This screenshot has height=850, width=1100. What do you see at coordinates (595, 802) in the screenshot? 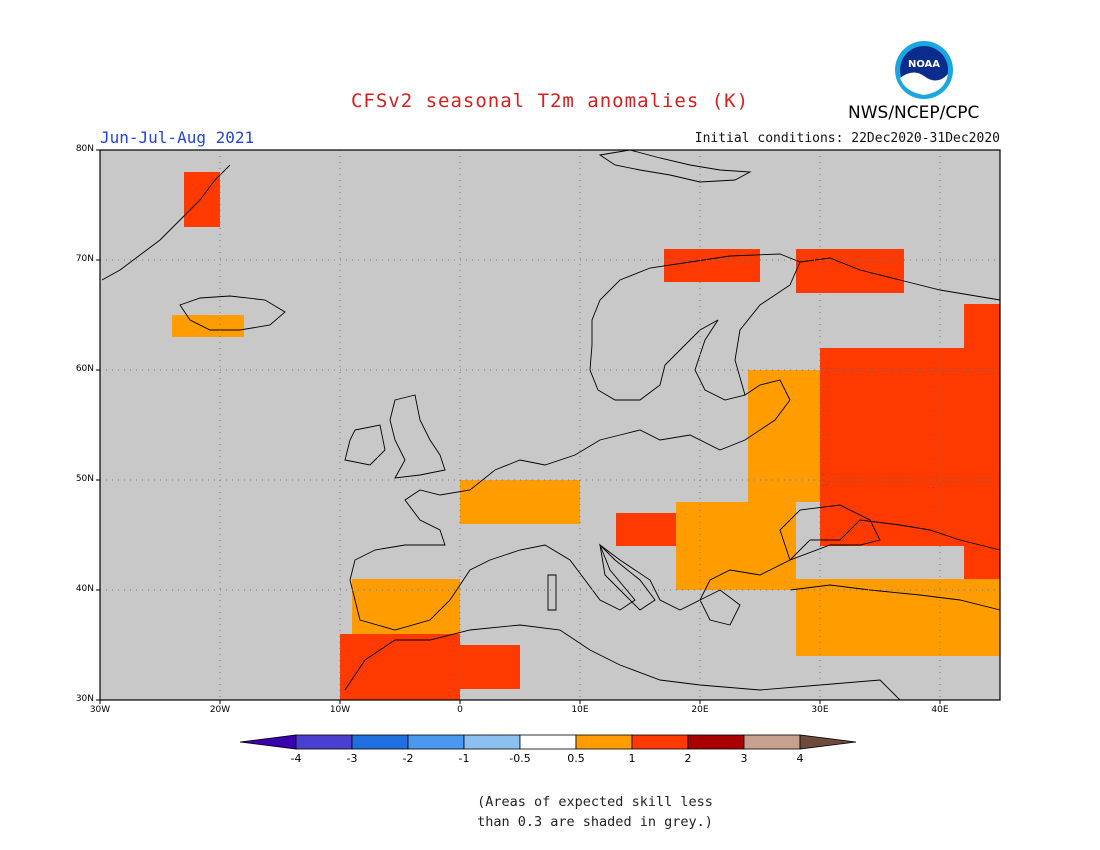
I see `skill-note-line-1: (Areas of expected skill less` at bounding box center [595, 802].